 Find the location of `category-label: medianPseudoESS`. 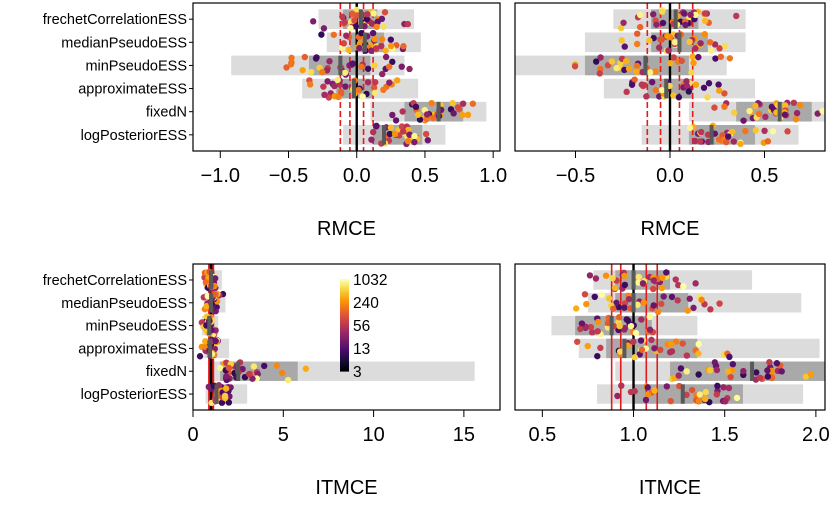

category-label: medianPseudoESS is located at coordinates (124, 43).